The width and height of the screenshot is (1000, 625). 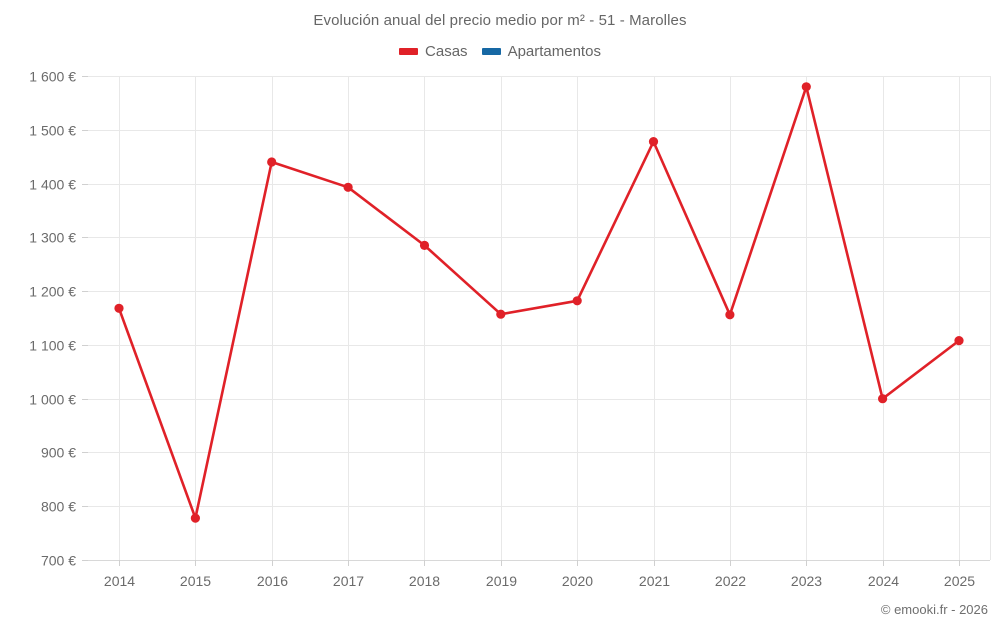 I want to click on legend-swatch-casas, so click(x=409, y=51).